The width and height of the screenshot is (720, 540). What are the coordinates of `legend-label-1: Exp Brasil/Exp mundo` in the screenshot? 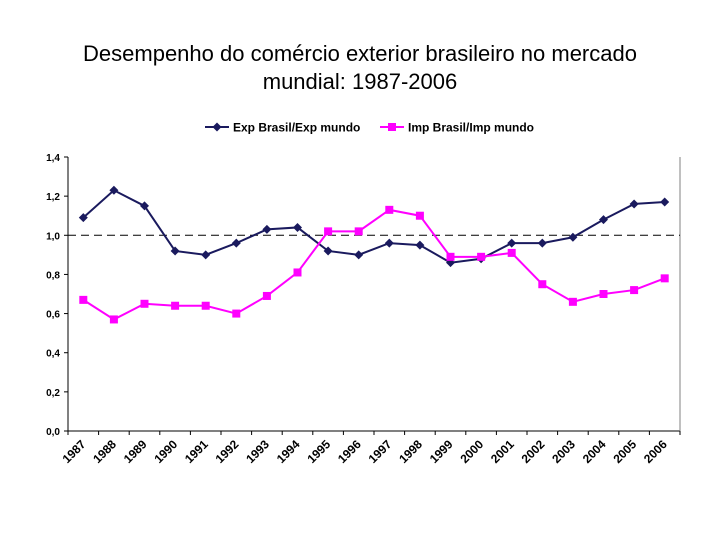 It's located at (296, 128).